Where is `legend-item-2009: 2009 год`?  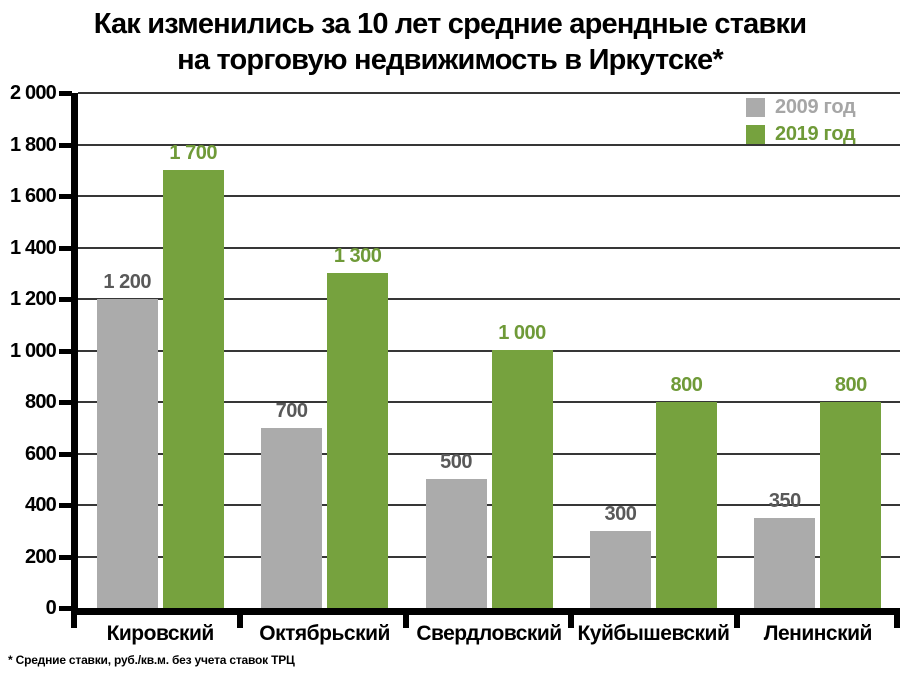
legend-item-2009: 2009 год is located at coordinates (801, 107).